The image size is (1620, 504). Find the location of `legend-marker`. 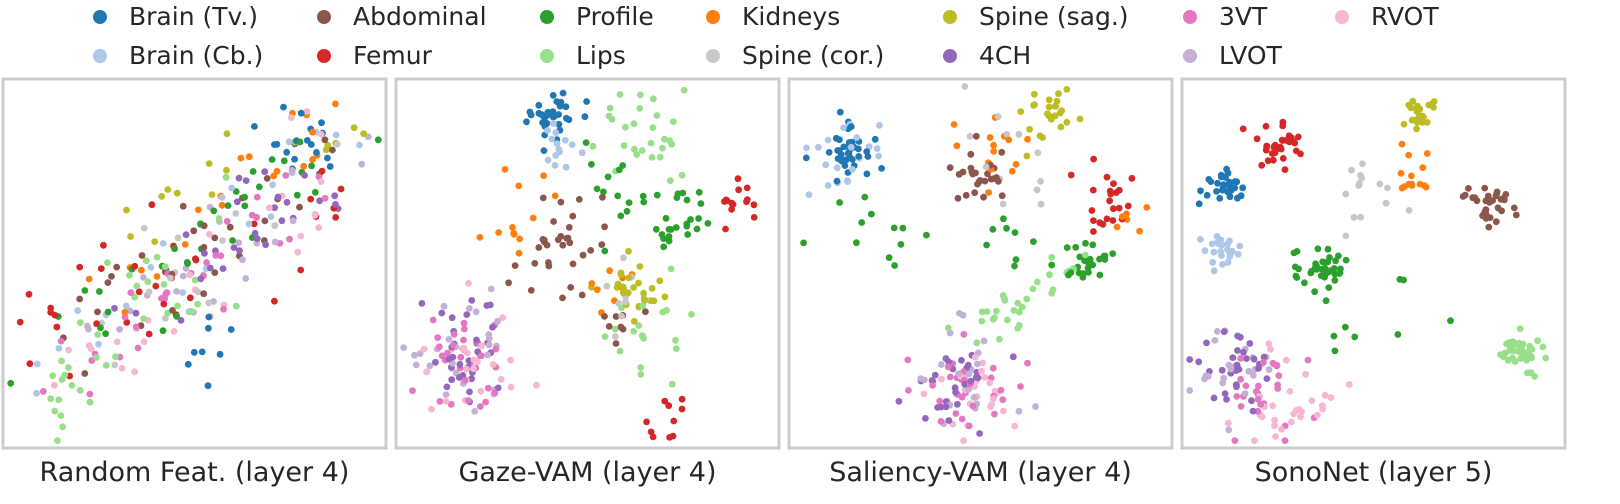

legend-marker is located at coordinates (1190, 56).